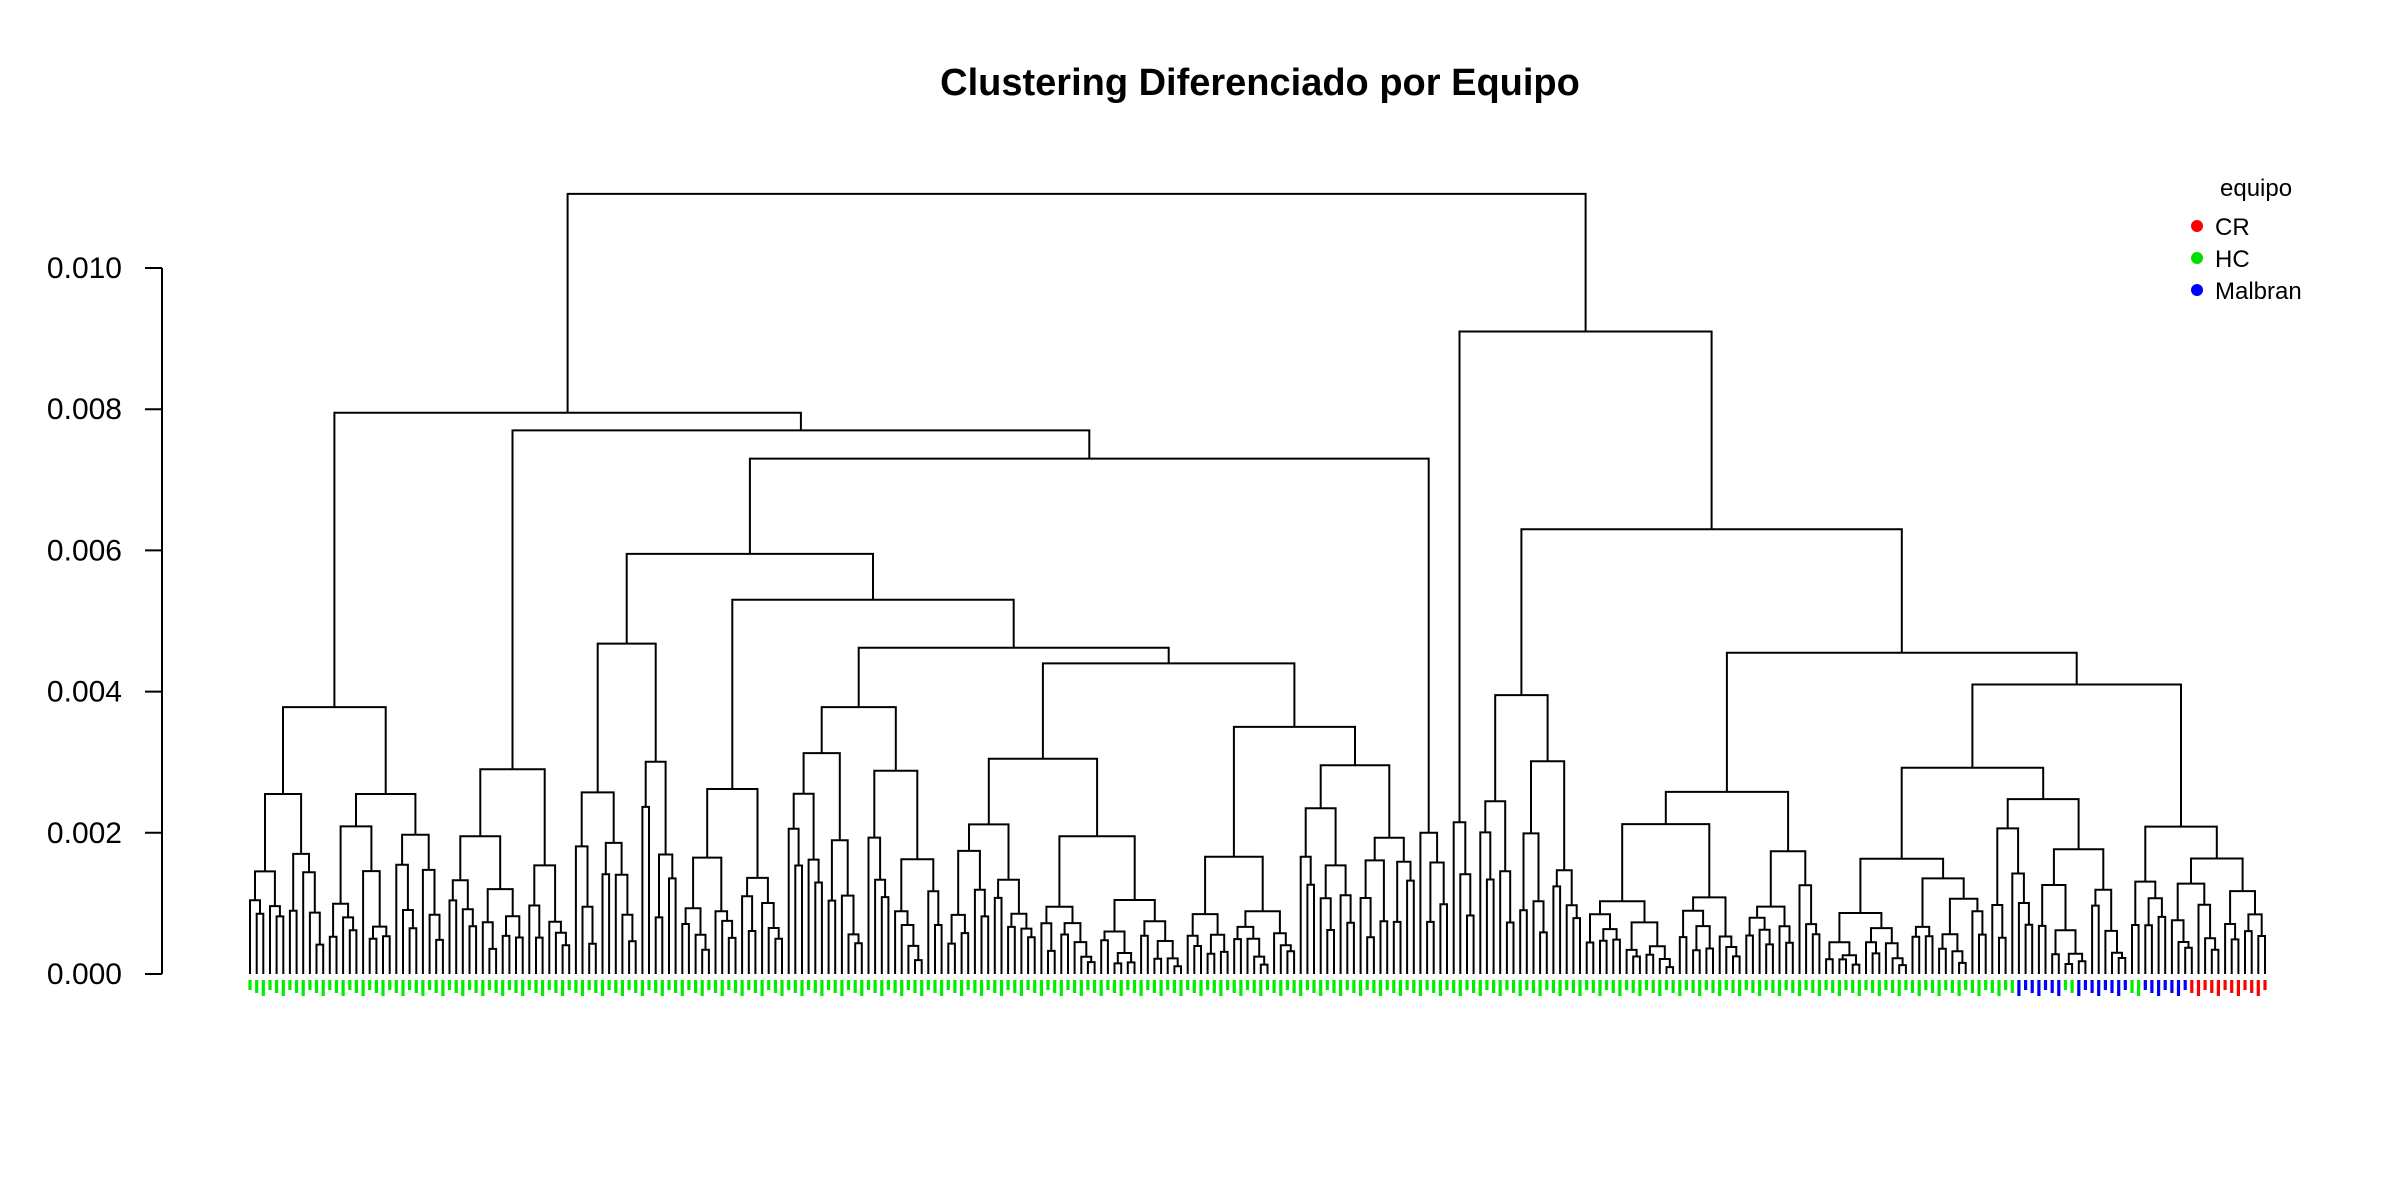 This screenshot has width=2400, height=1200. Describe the element at coordinates (2258, 291) in the screenshot. I see `legend-label: Malbran` at that location.